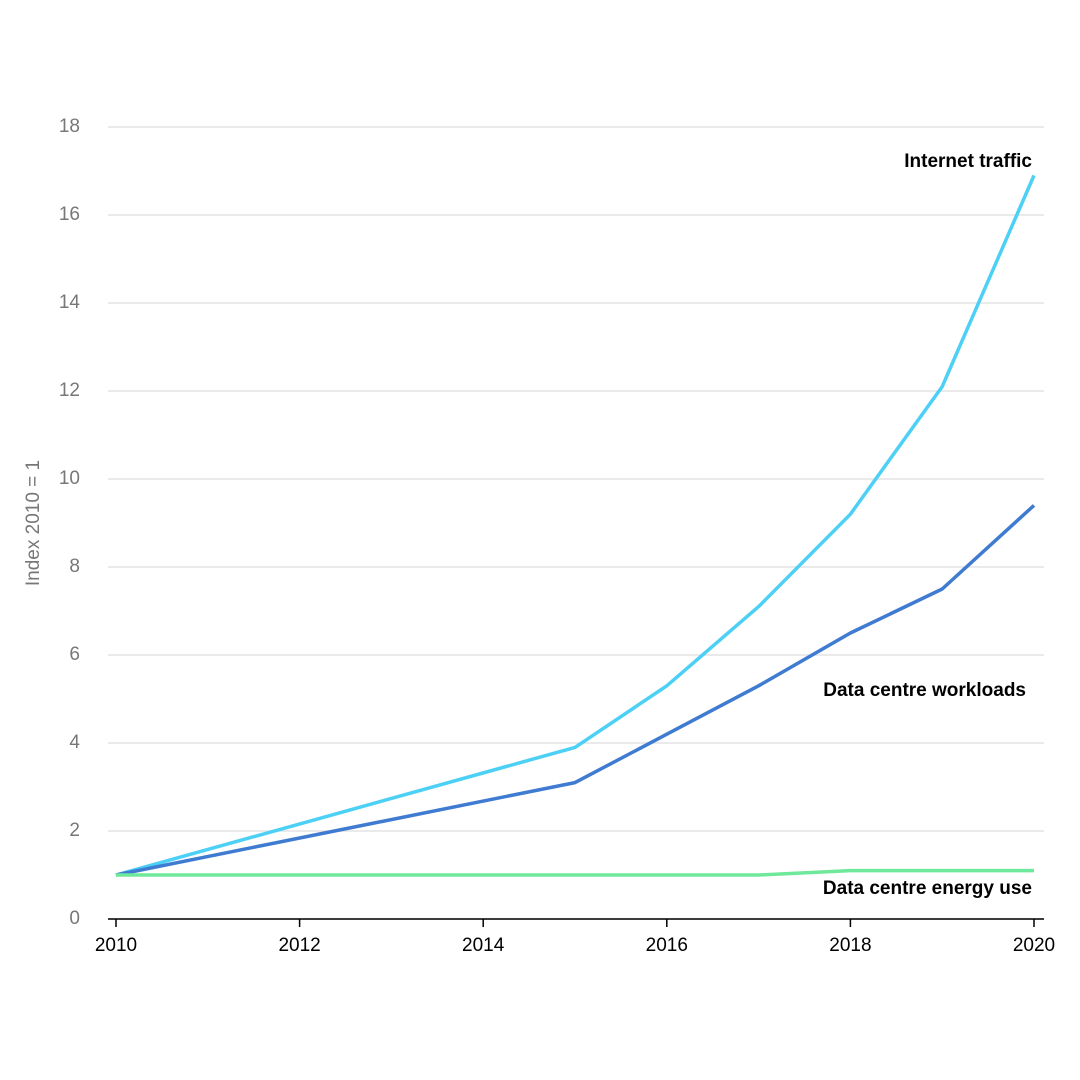 This screenshot has height=1080, width=1080. Describe the element at coordinates (850, 945) in the screenshot. I see `x-tick-label: 2018` at that location.